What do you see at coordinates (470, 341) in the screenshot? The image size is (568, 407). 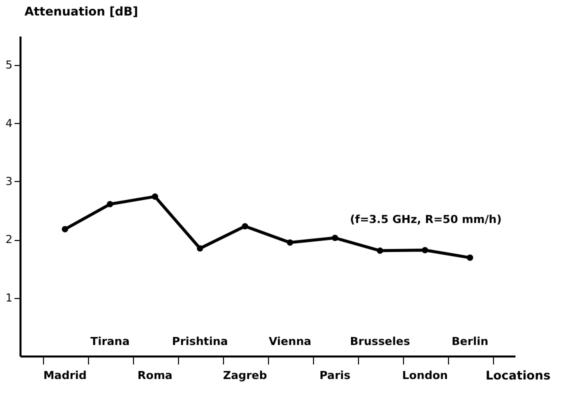 I see `x-tick-label: Berlin` at bounding box center [470, 341].